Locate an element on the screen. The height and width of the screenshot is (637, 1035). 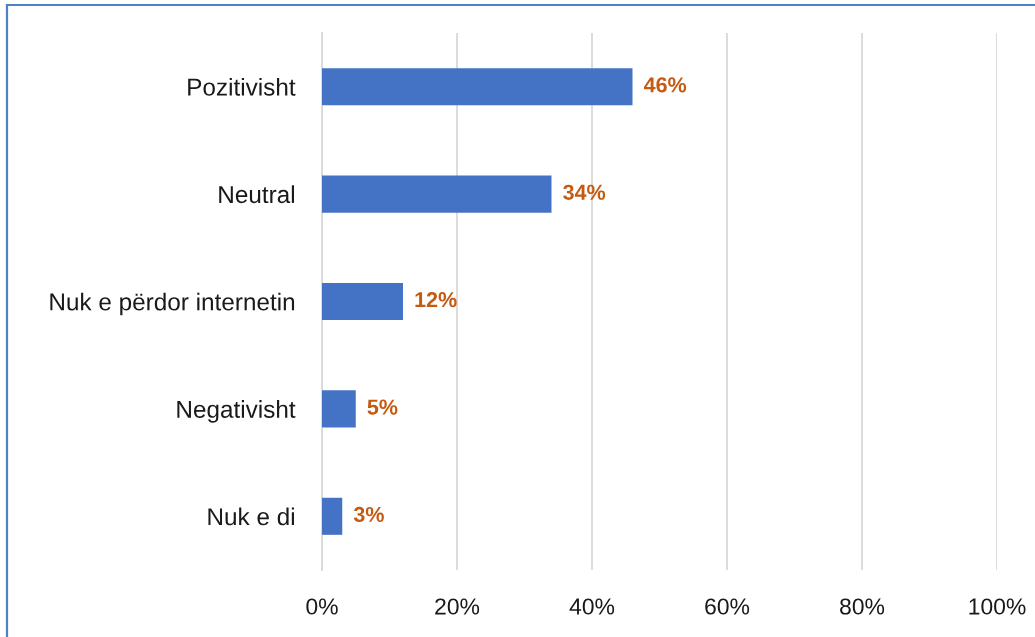
data-label: 3% is located at coordinates (368, 514).